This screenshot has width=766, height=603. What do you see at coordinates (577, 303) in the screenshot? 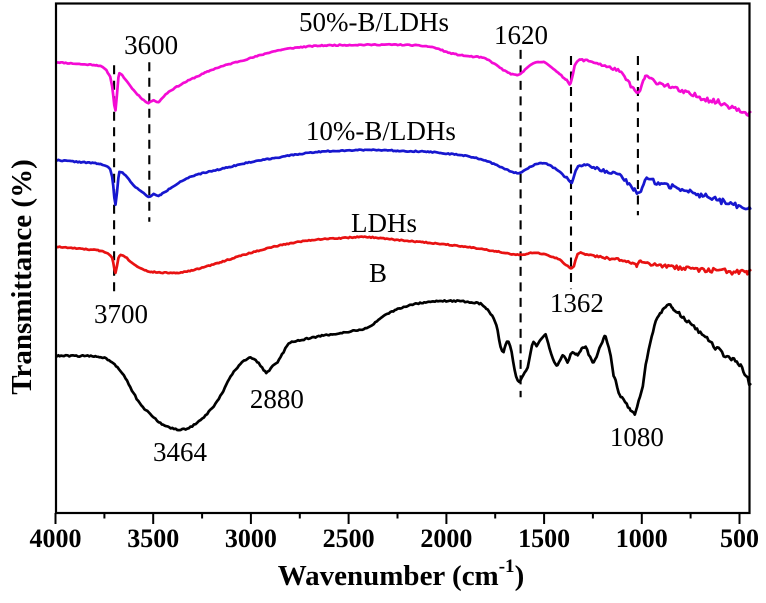
I see `peak-label-1362: 1362` at bounding box center [577, 303].